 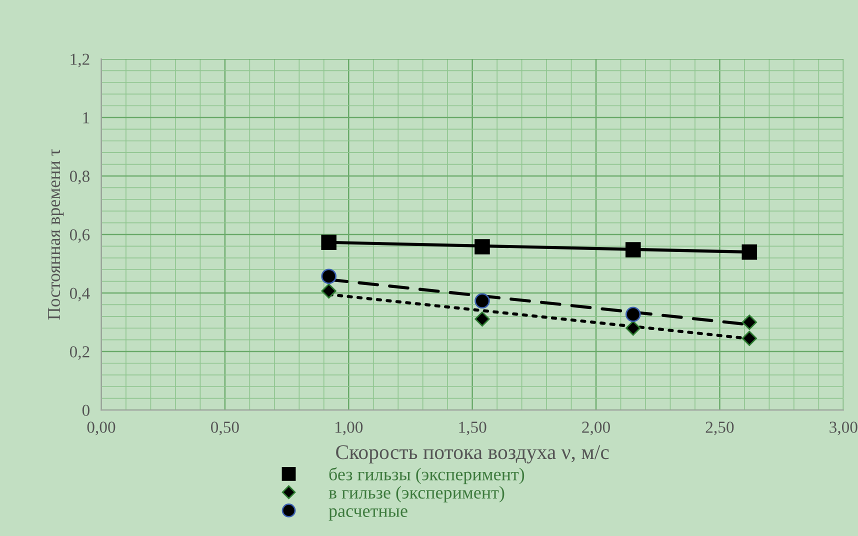 I want to click on x-tick-label: 1,50, so click(x=472, y=429).